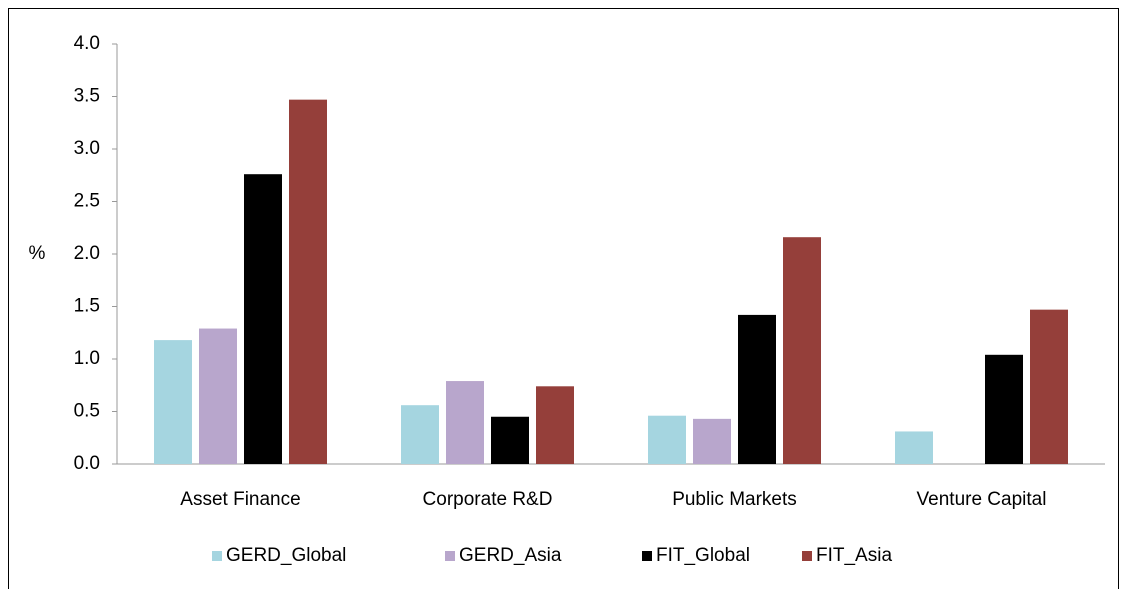  What do you see at coordinates (286, 555) in the screenshot?
I see `legend-label: GERD_Global` at bounding box center [286, 555].